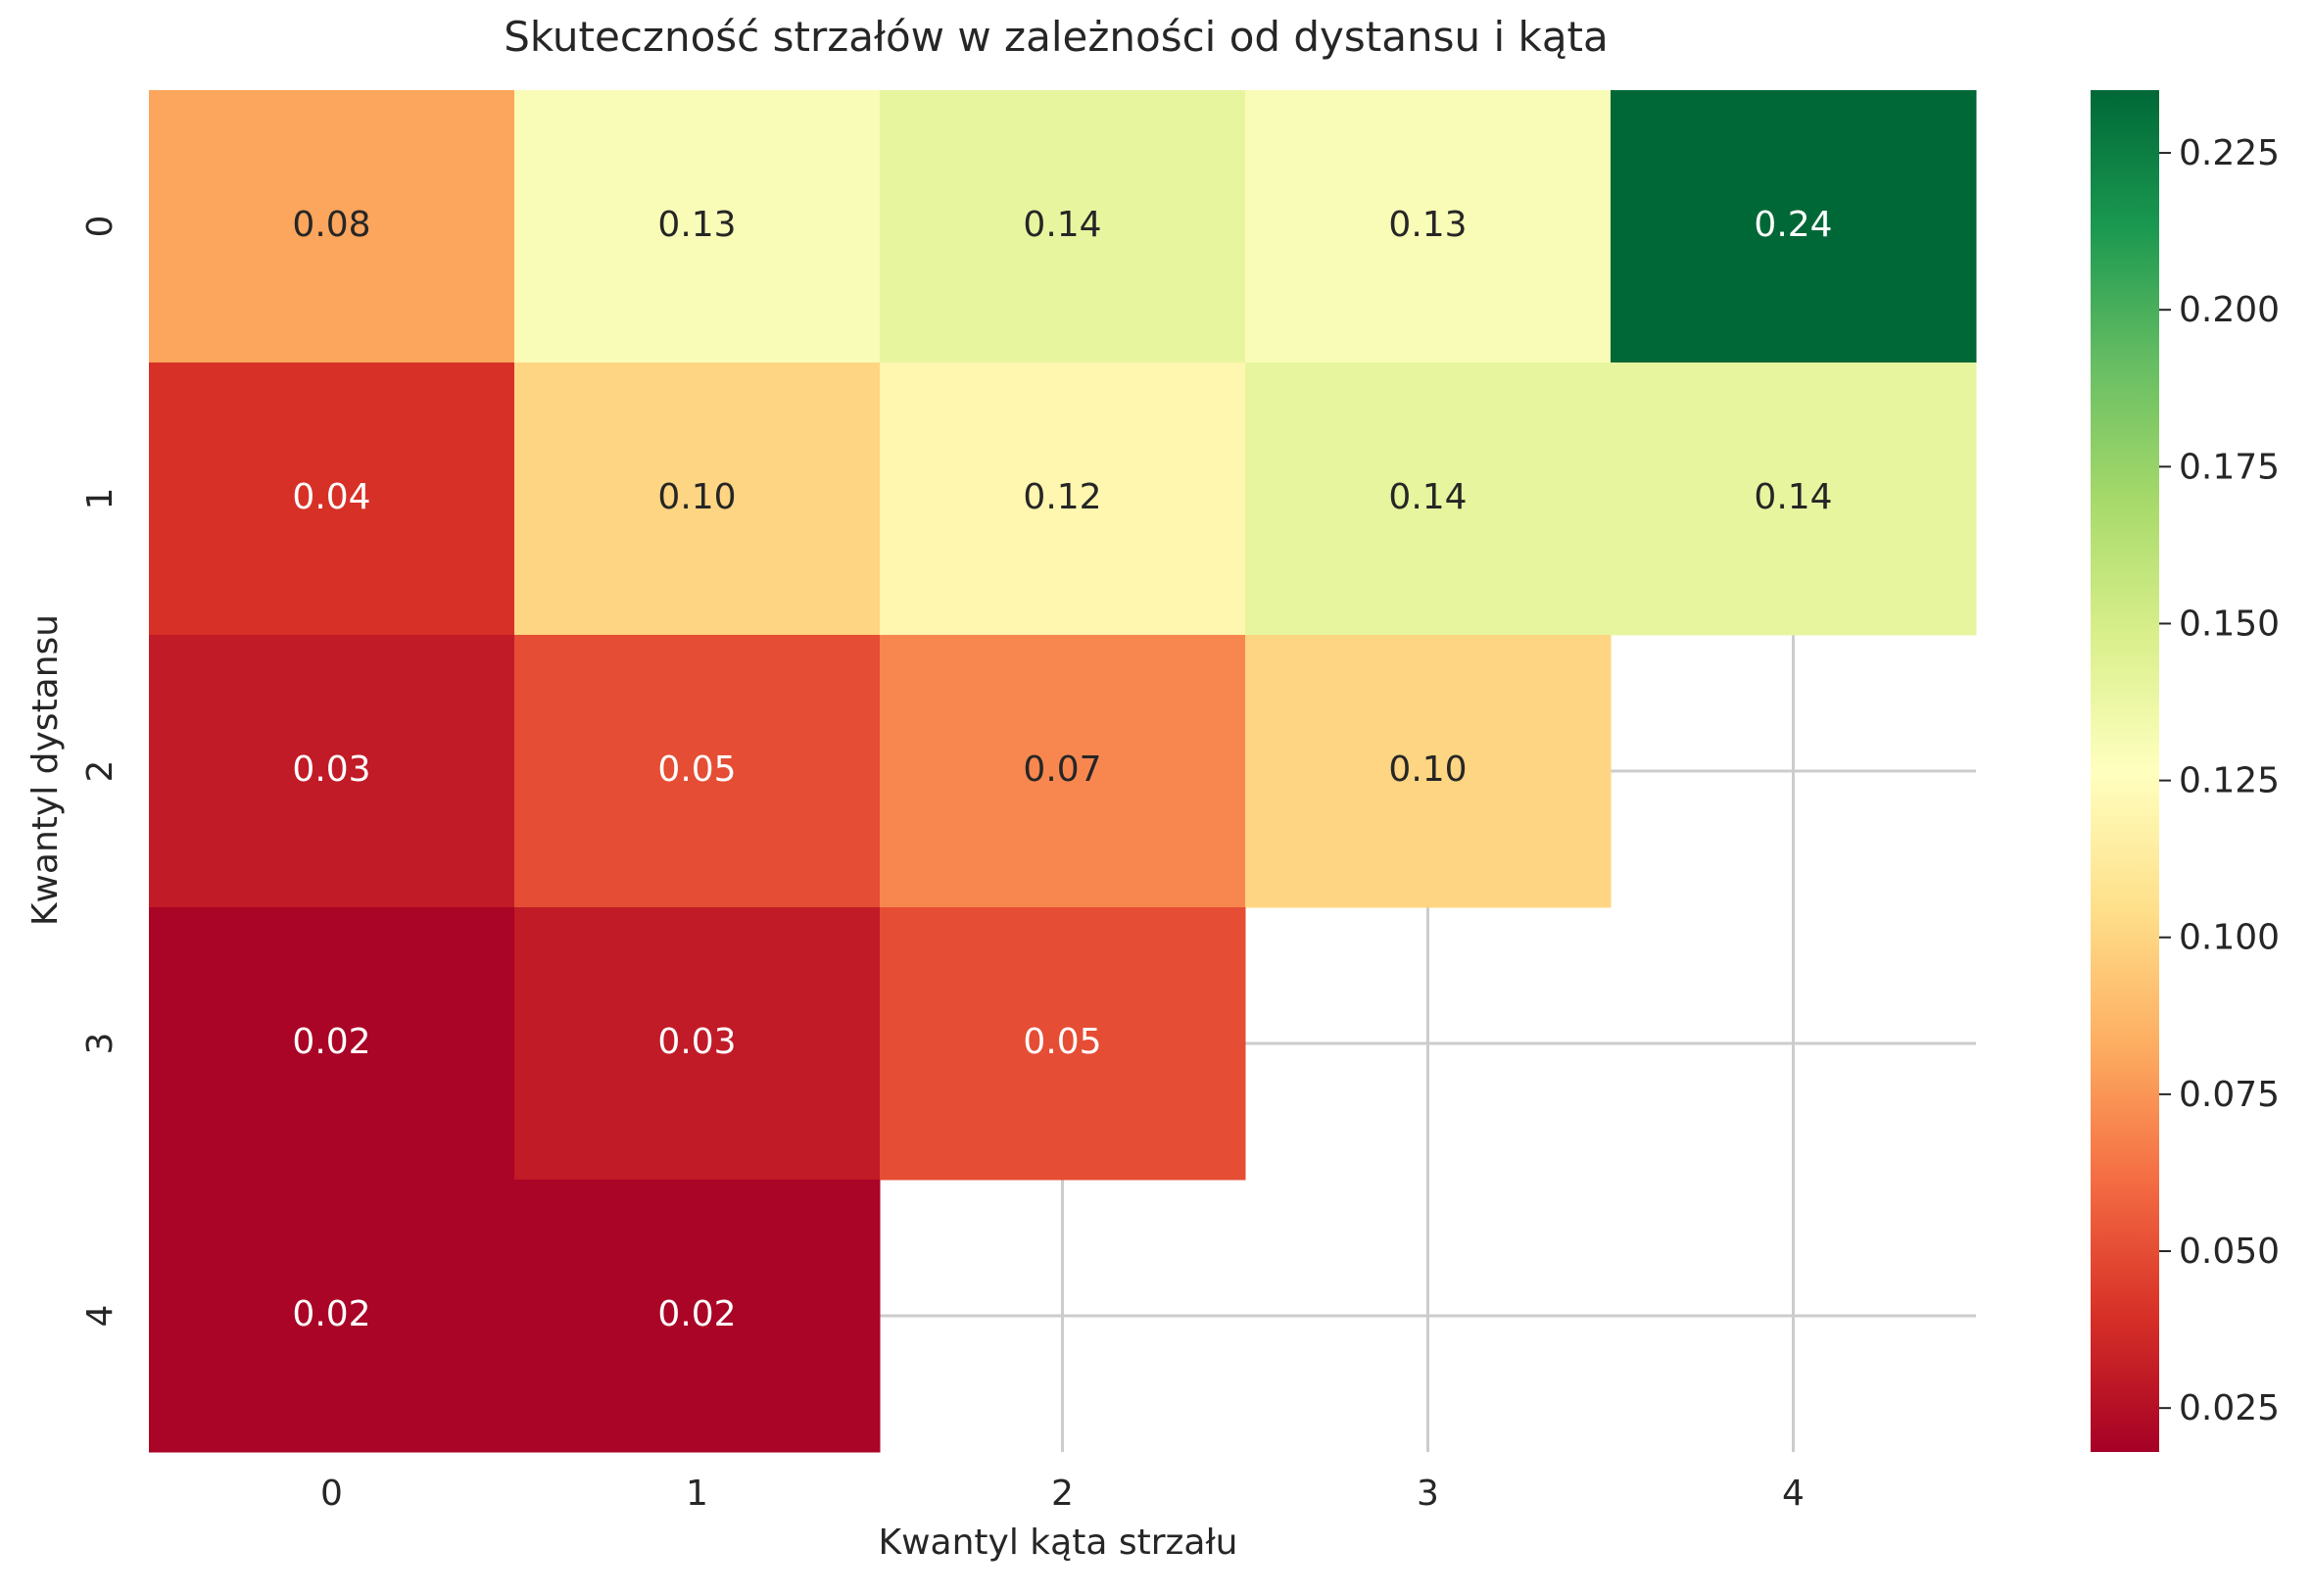 Image resolution: width=2312 pixels, height=1596 pixels. Describe the element at coordinates (100, 1316) in the screenshot. I see `y-tick-label: 4` at that location.